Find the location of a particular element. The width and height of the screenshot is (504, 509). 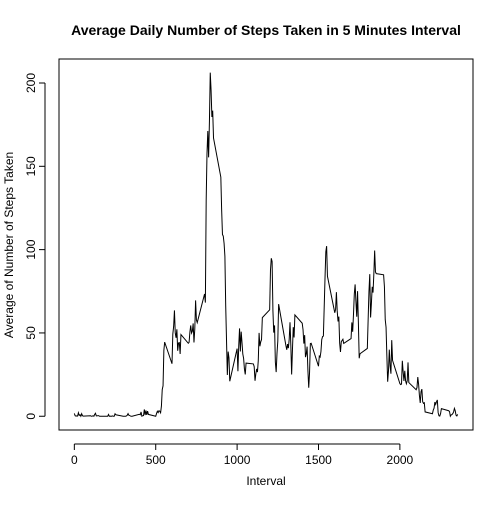

x-tick-label: 1500 is located at coordinates (318, 460).